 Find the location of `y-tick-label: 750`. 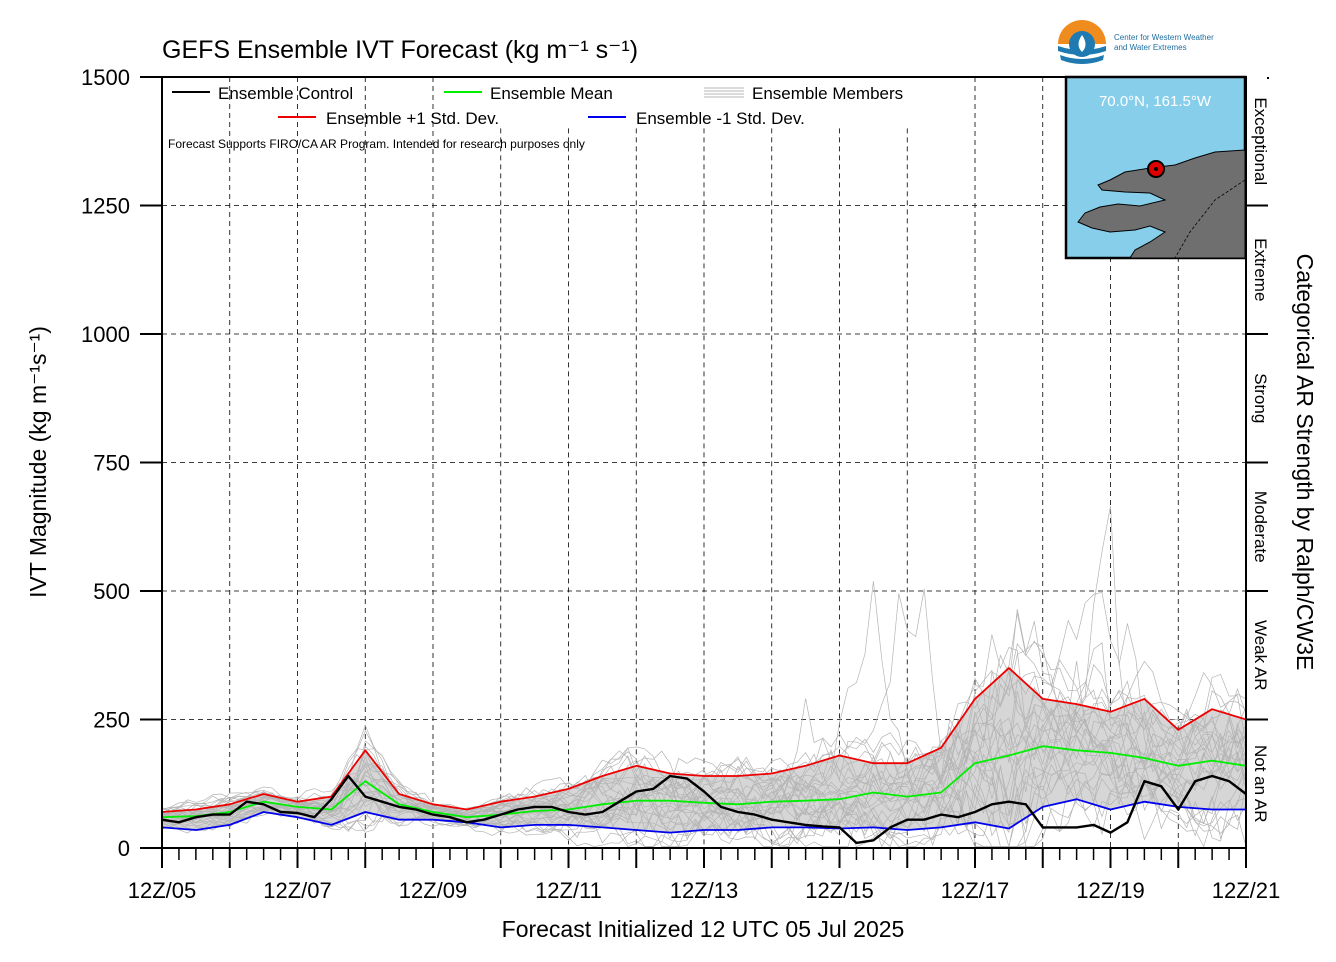

y-tick-label: 750 is located at coordinates (111, 463).